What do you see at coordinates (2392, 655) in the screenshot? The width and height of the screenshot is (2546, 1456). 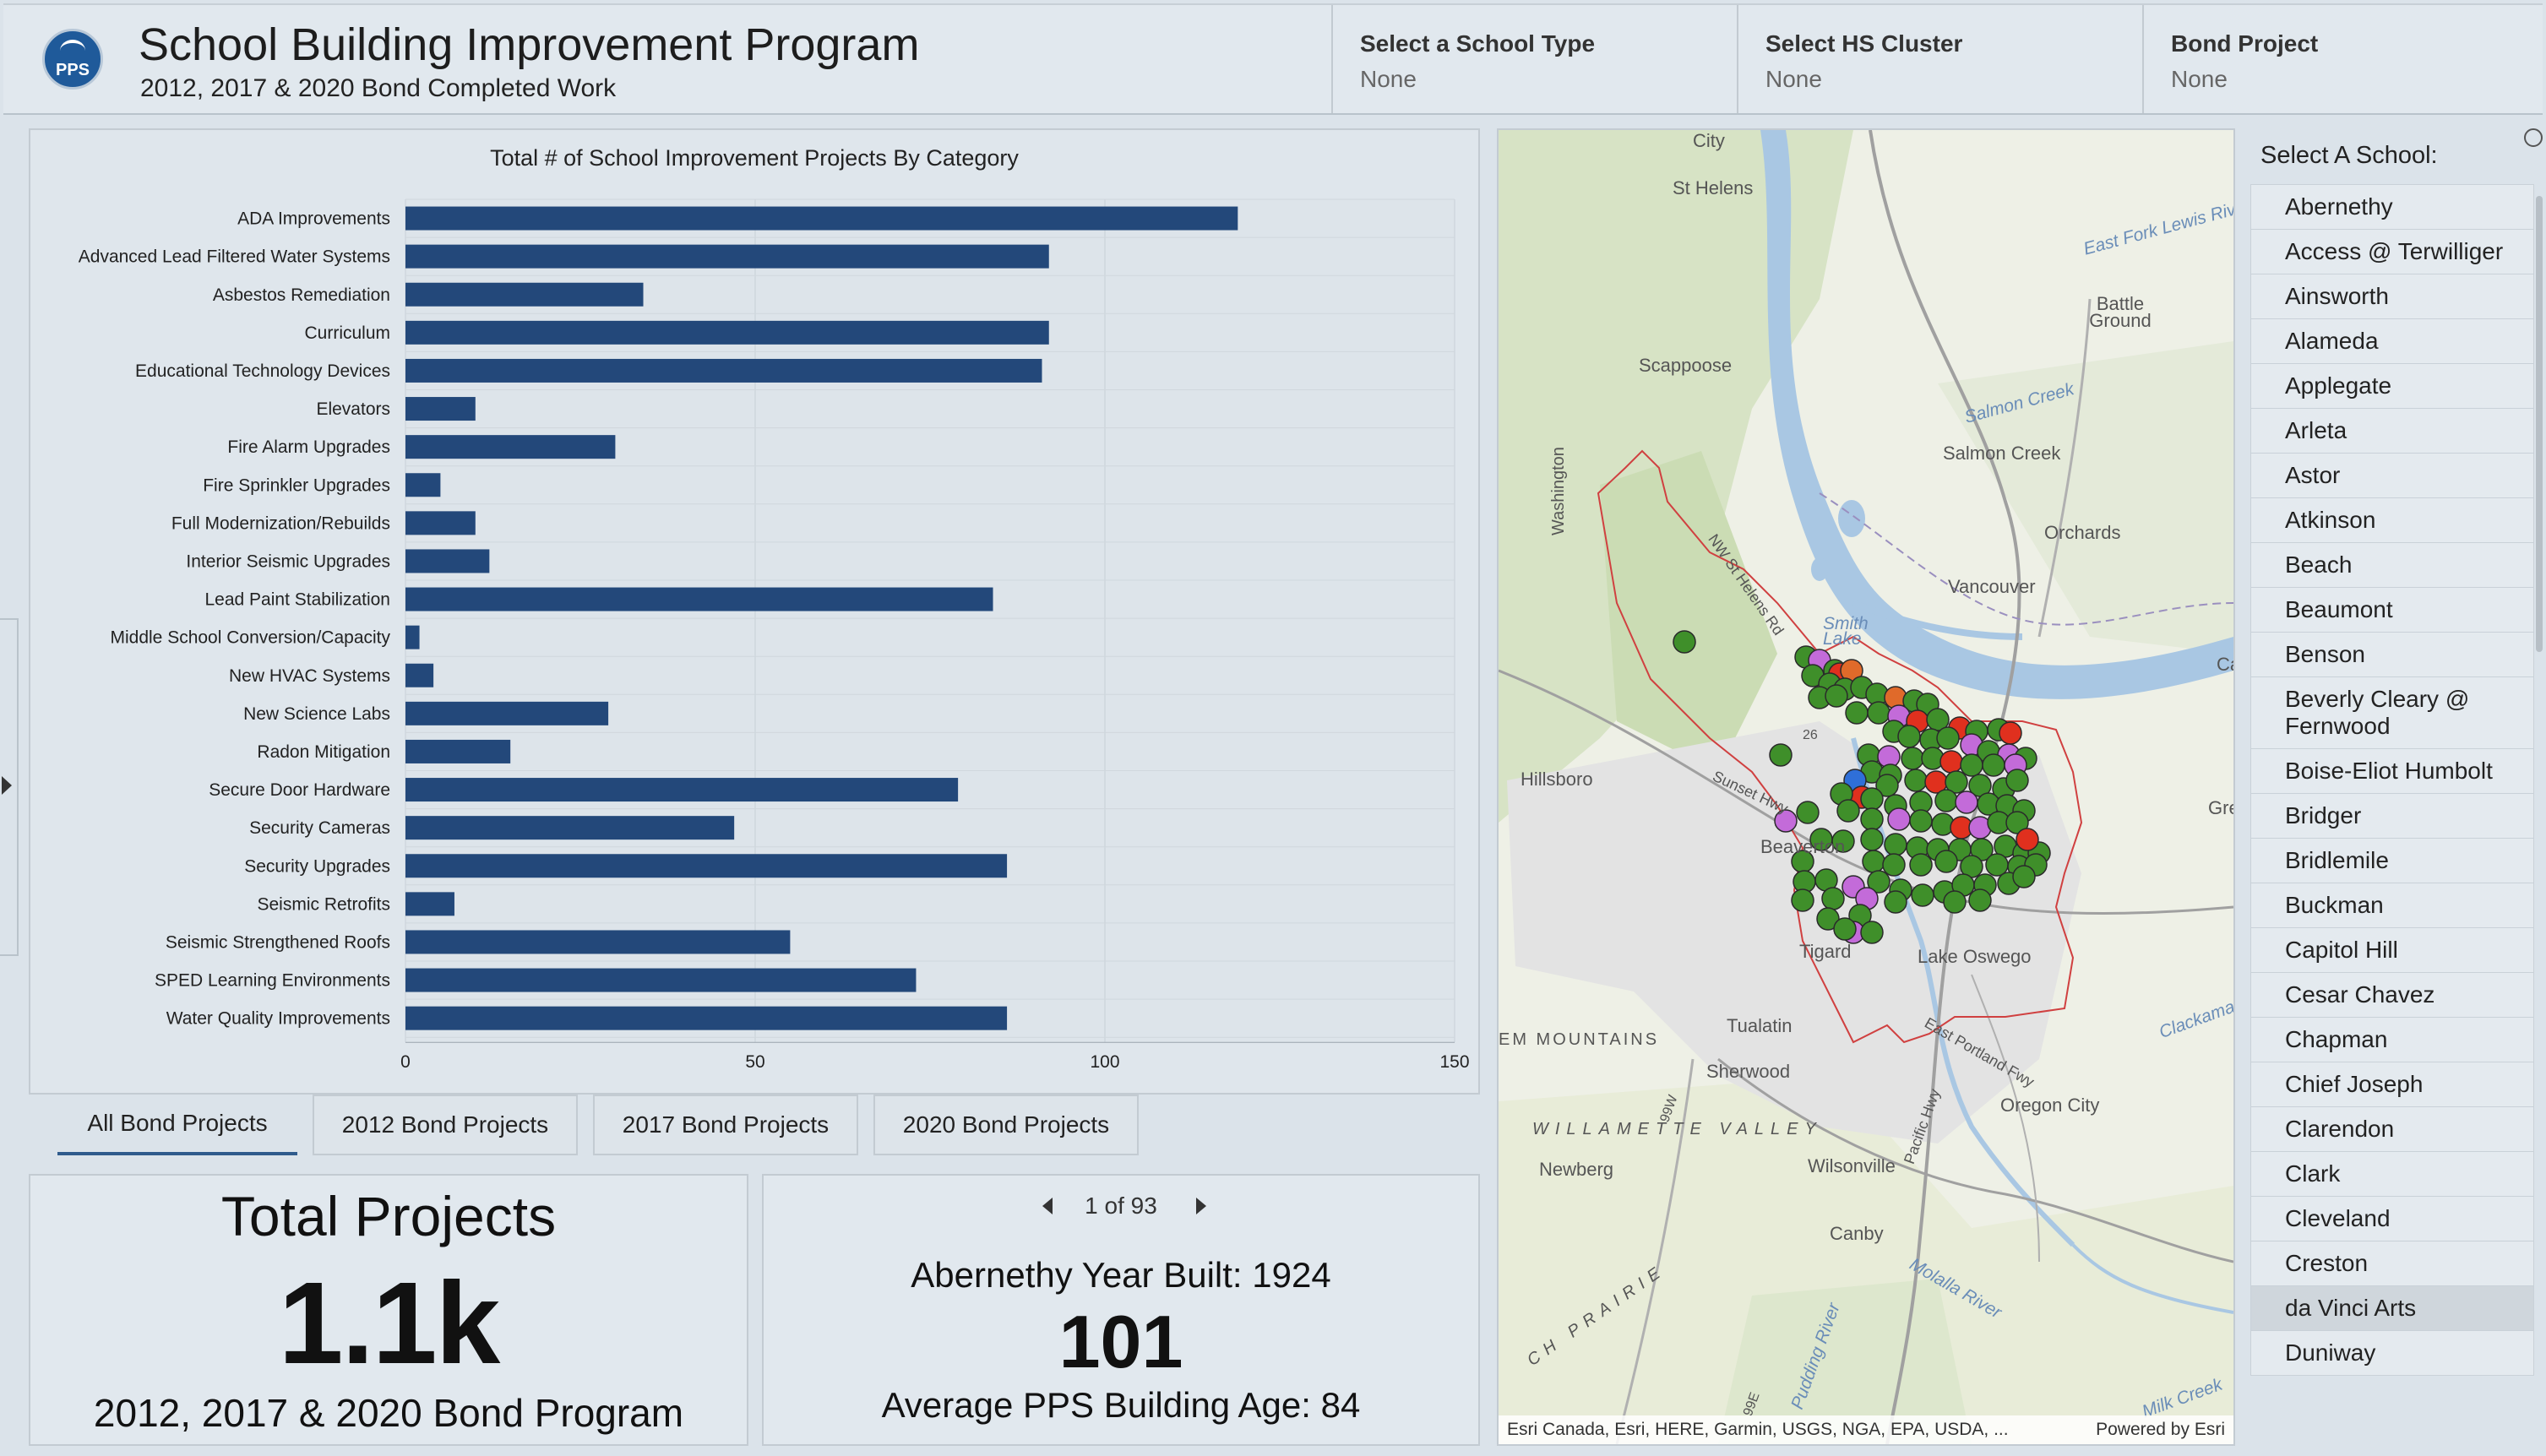 I see `school-list-item: Benson` at bounding box center [2392, 655].